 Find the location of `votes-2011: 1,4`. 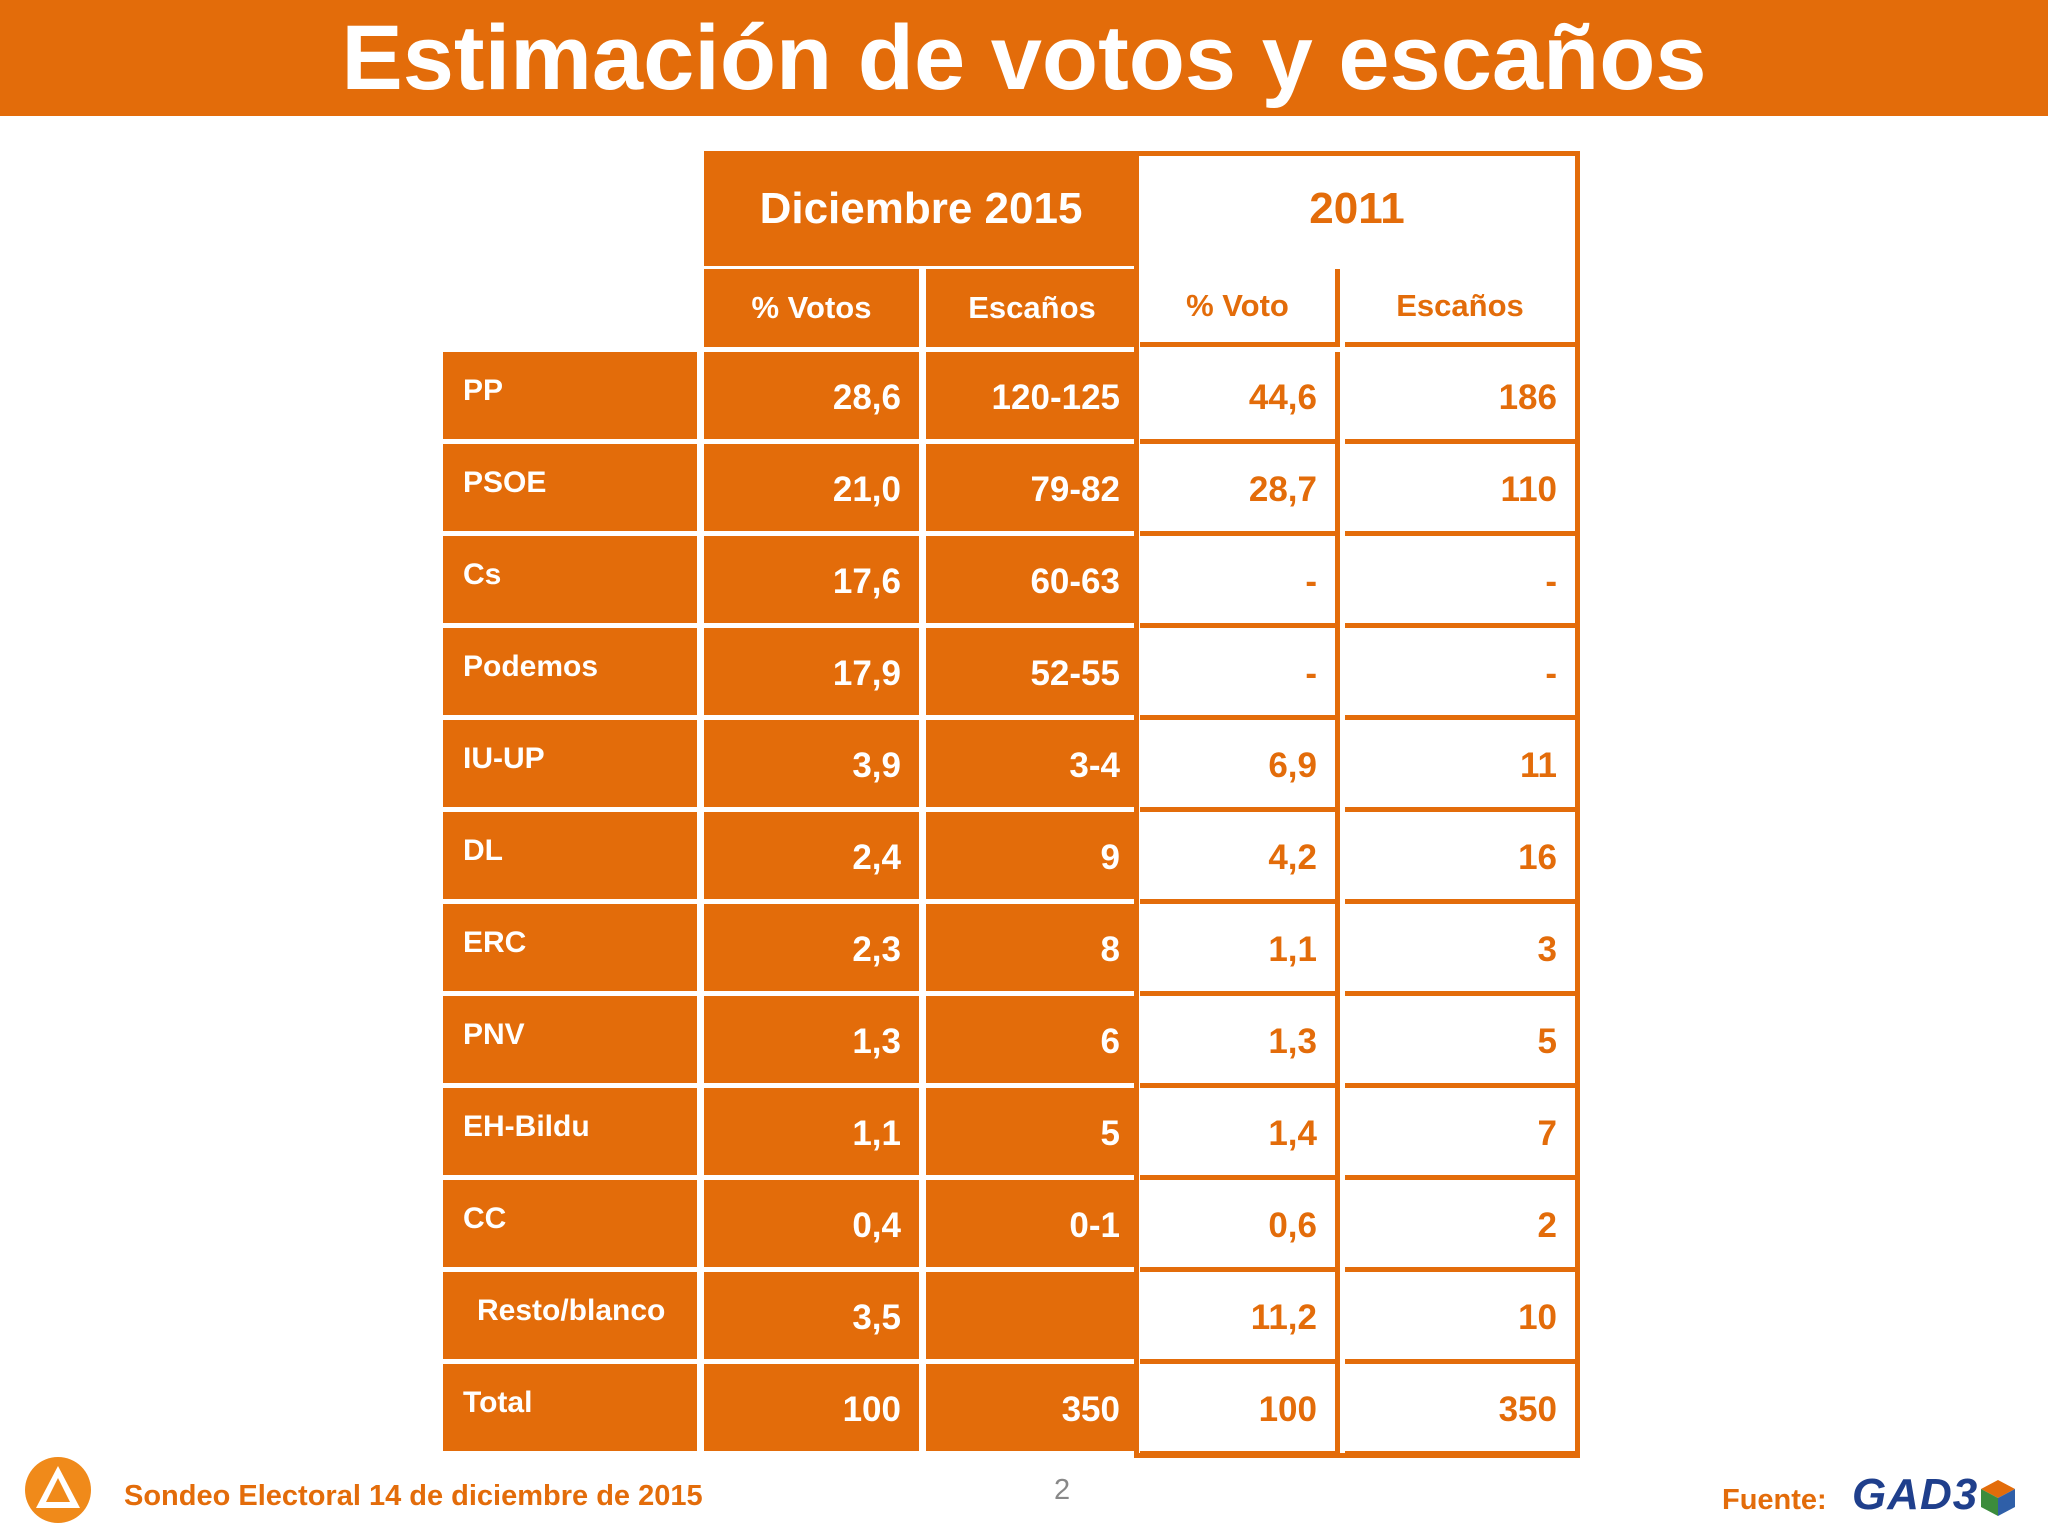

votes-2011: 1,4 is located at coordinates (1240, 1134).